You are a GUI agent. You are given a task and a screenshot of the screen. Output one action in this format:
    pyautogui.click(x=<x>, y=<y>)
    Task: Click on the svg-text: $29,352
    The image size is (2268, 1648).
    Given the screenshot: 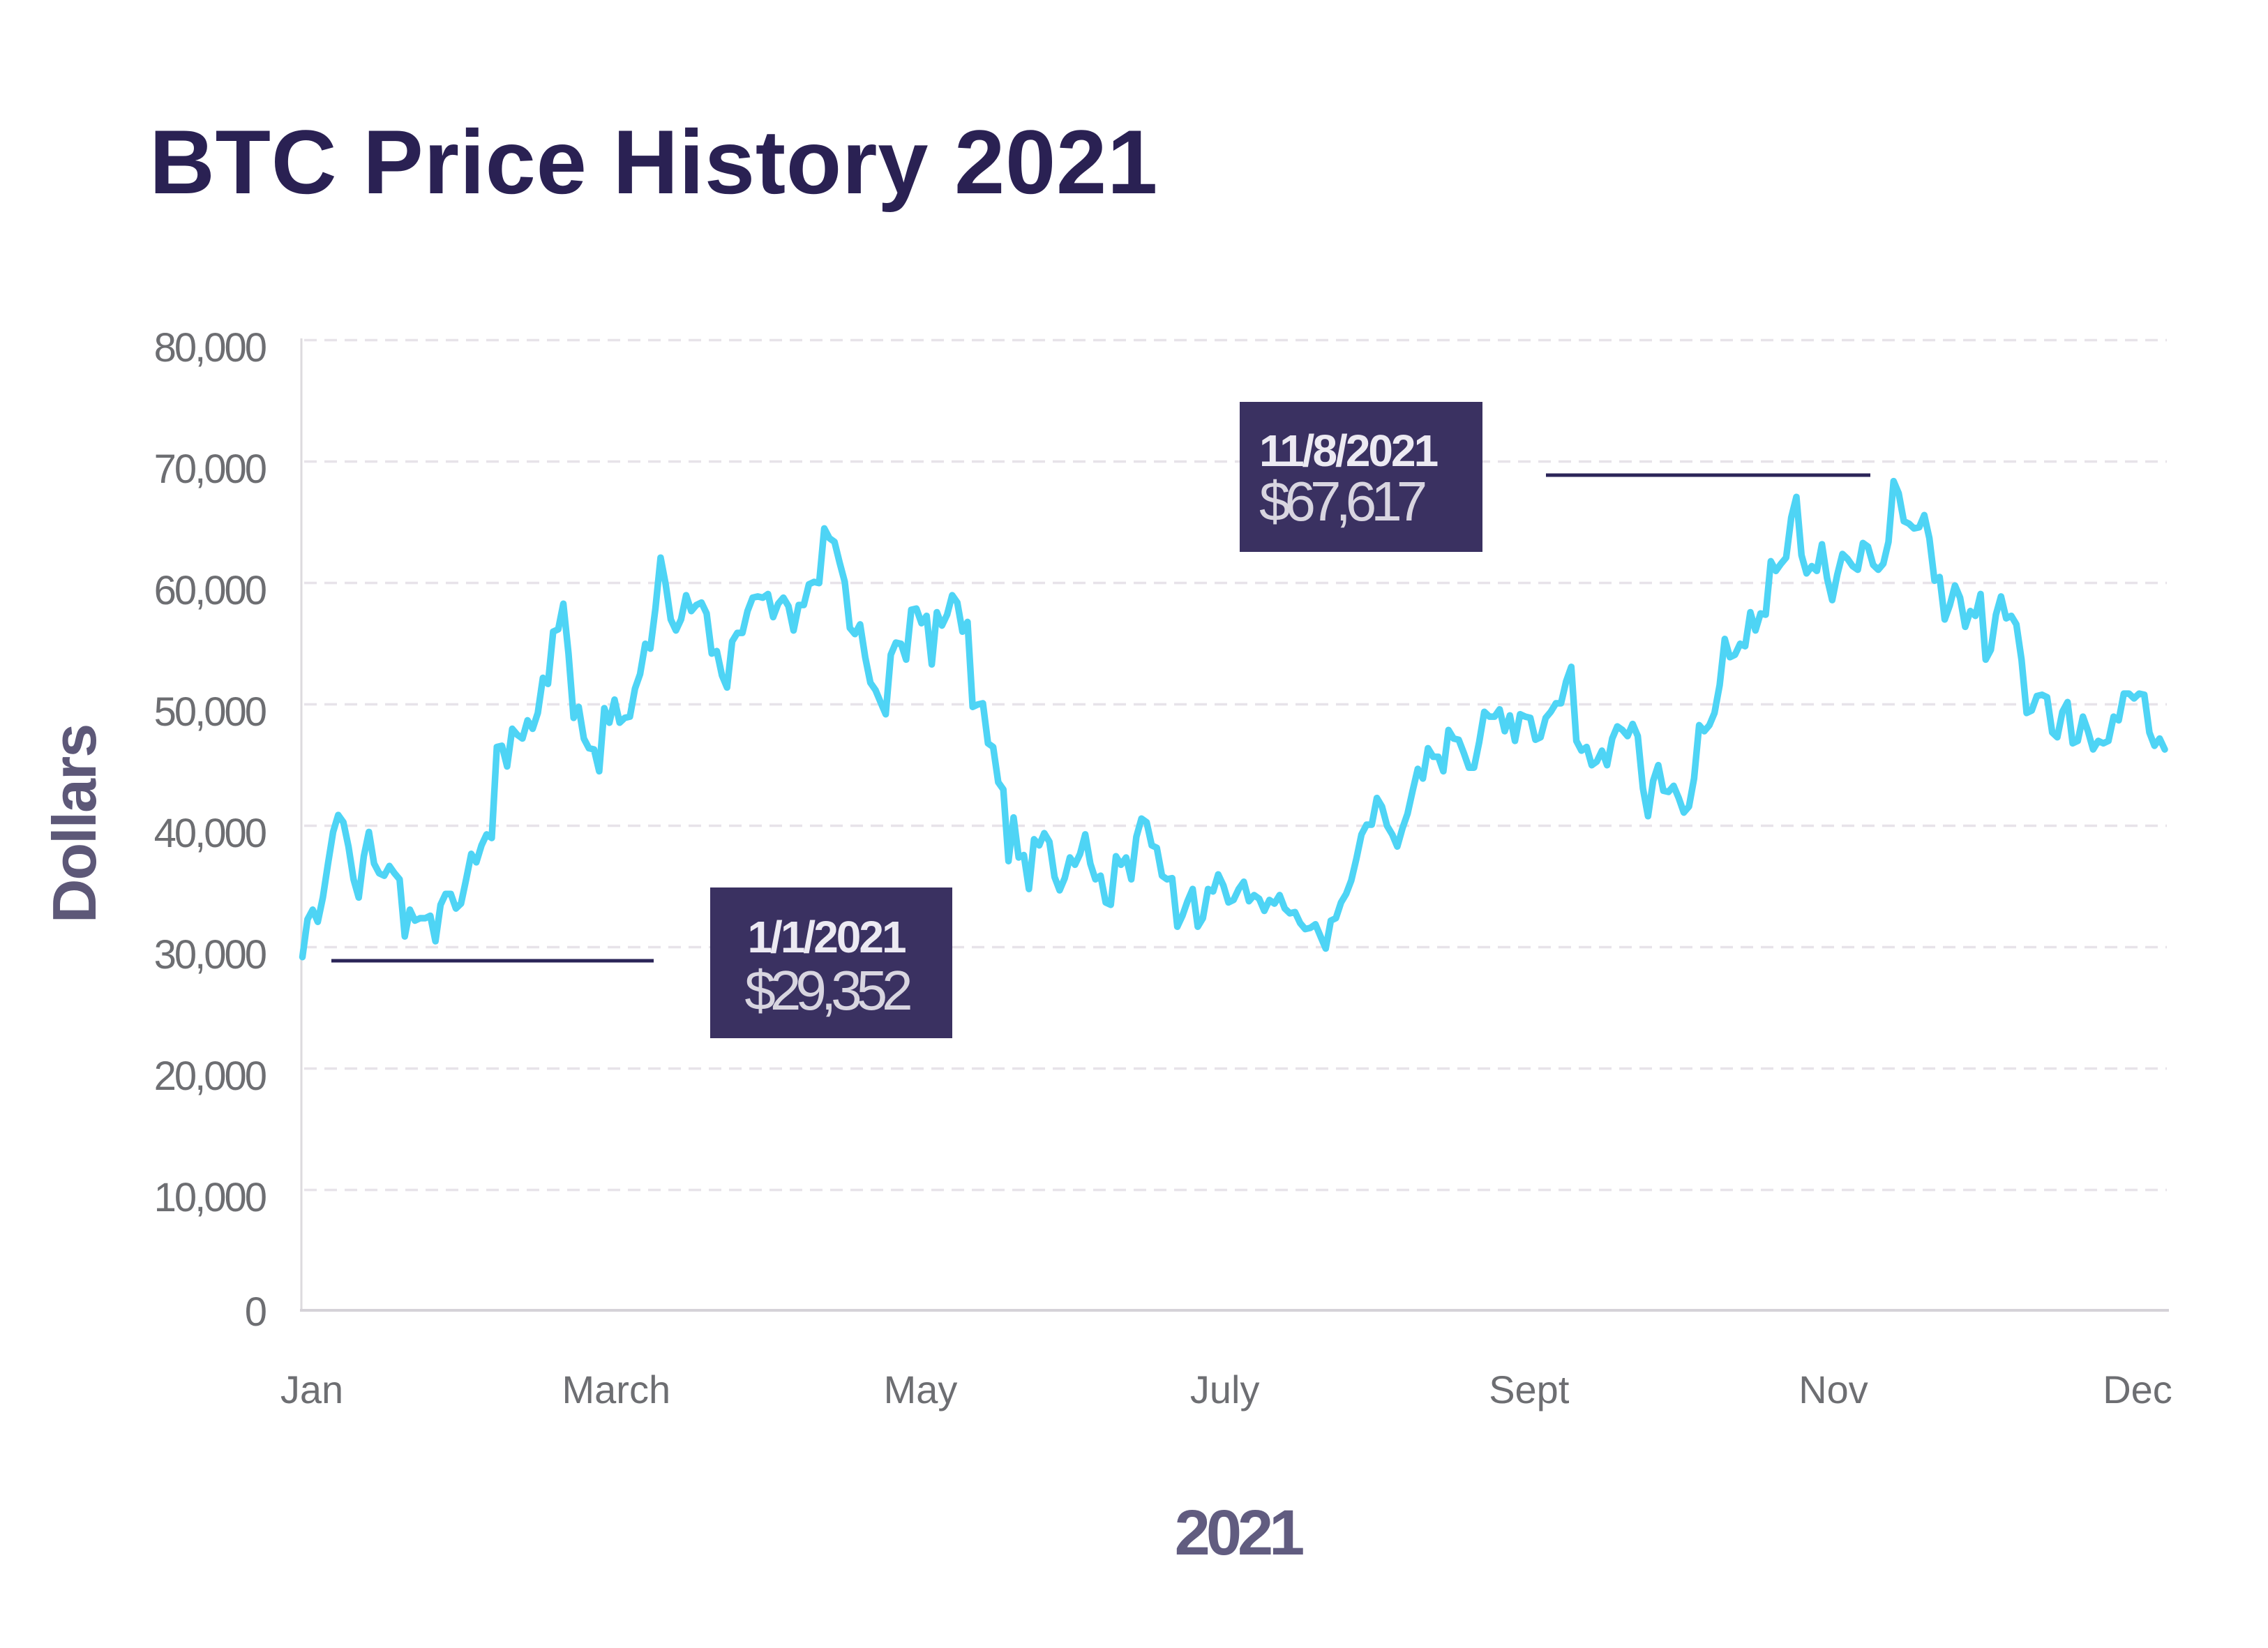 What is the action you would take?
    pyautogui.click(x=827, y=990)
    